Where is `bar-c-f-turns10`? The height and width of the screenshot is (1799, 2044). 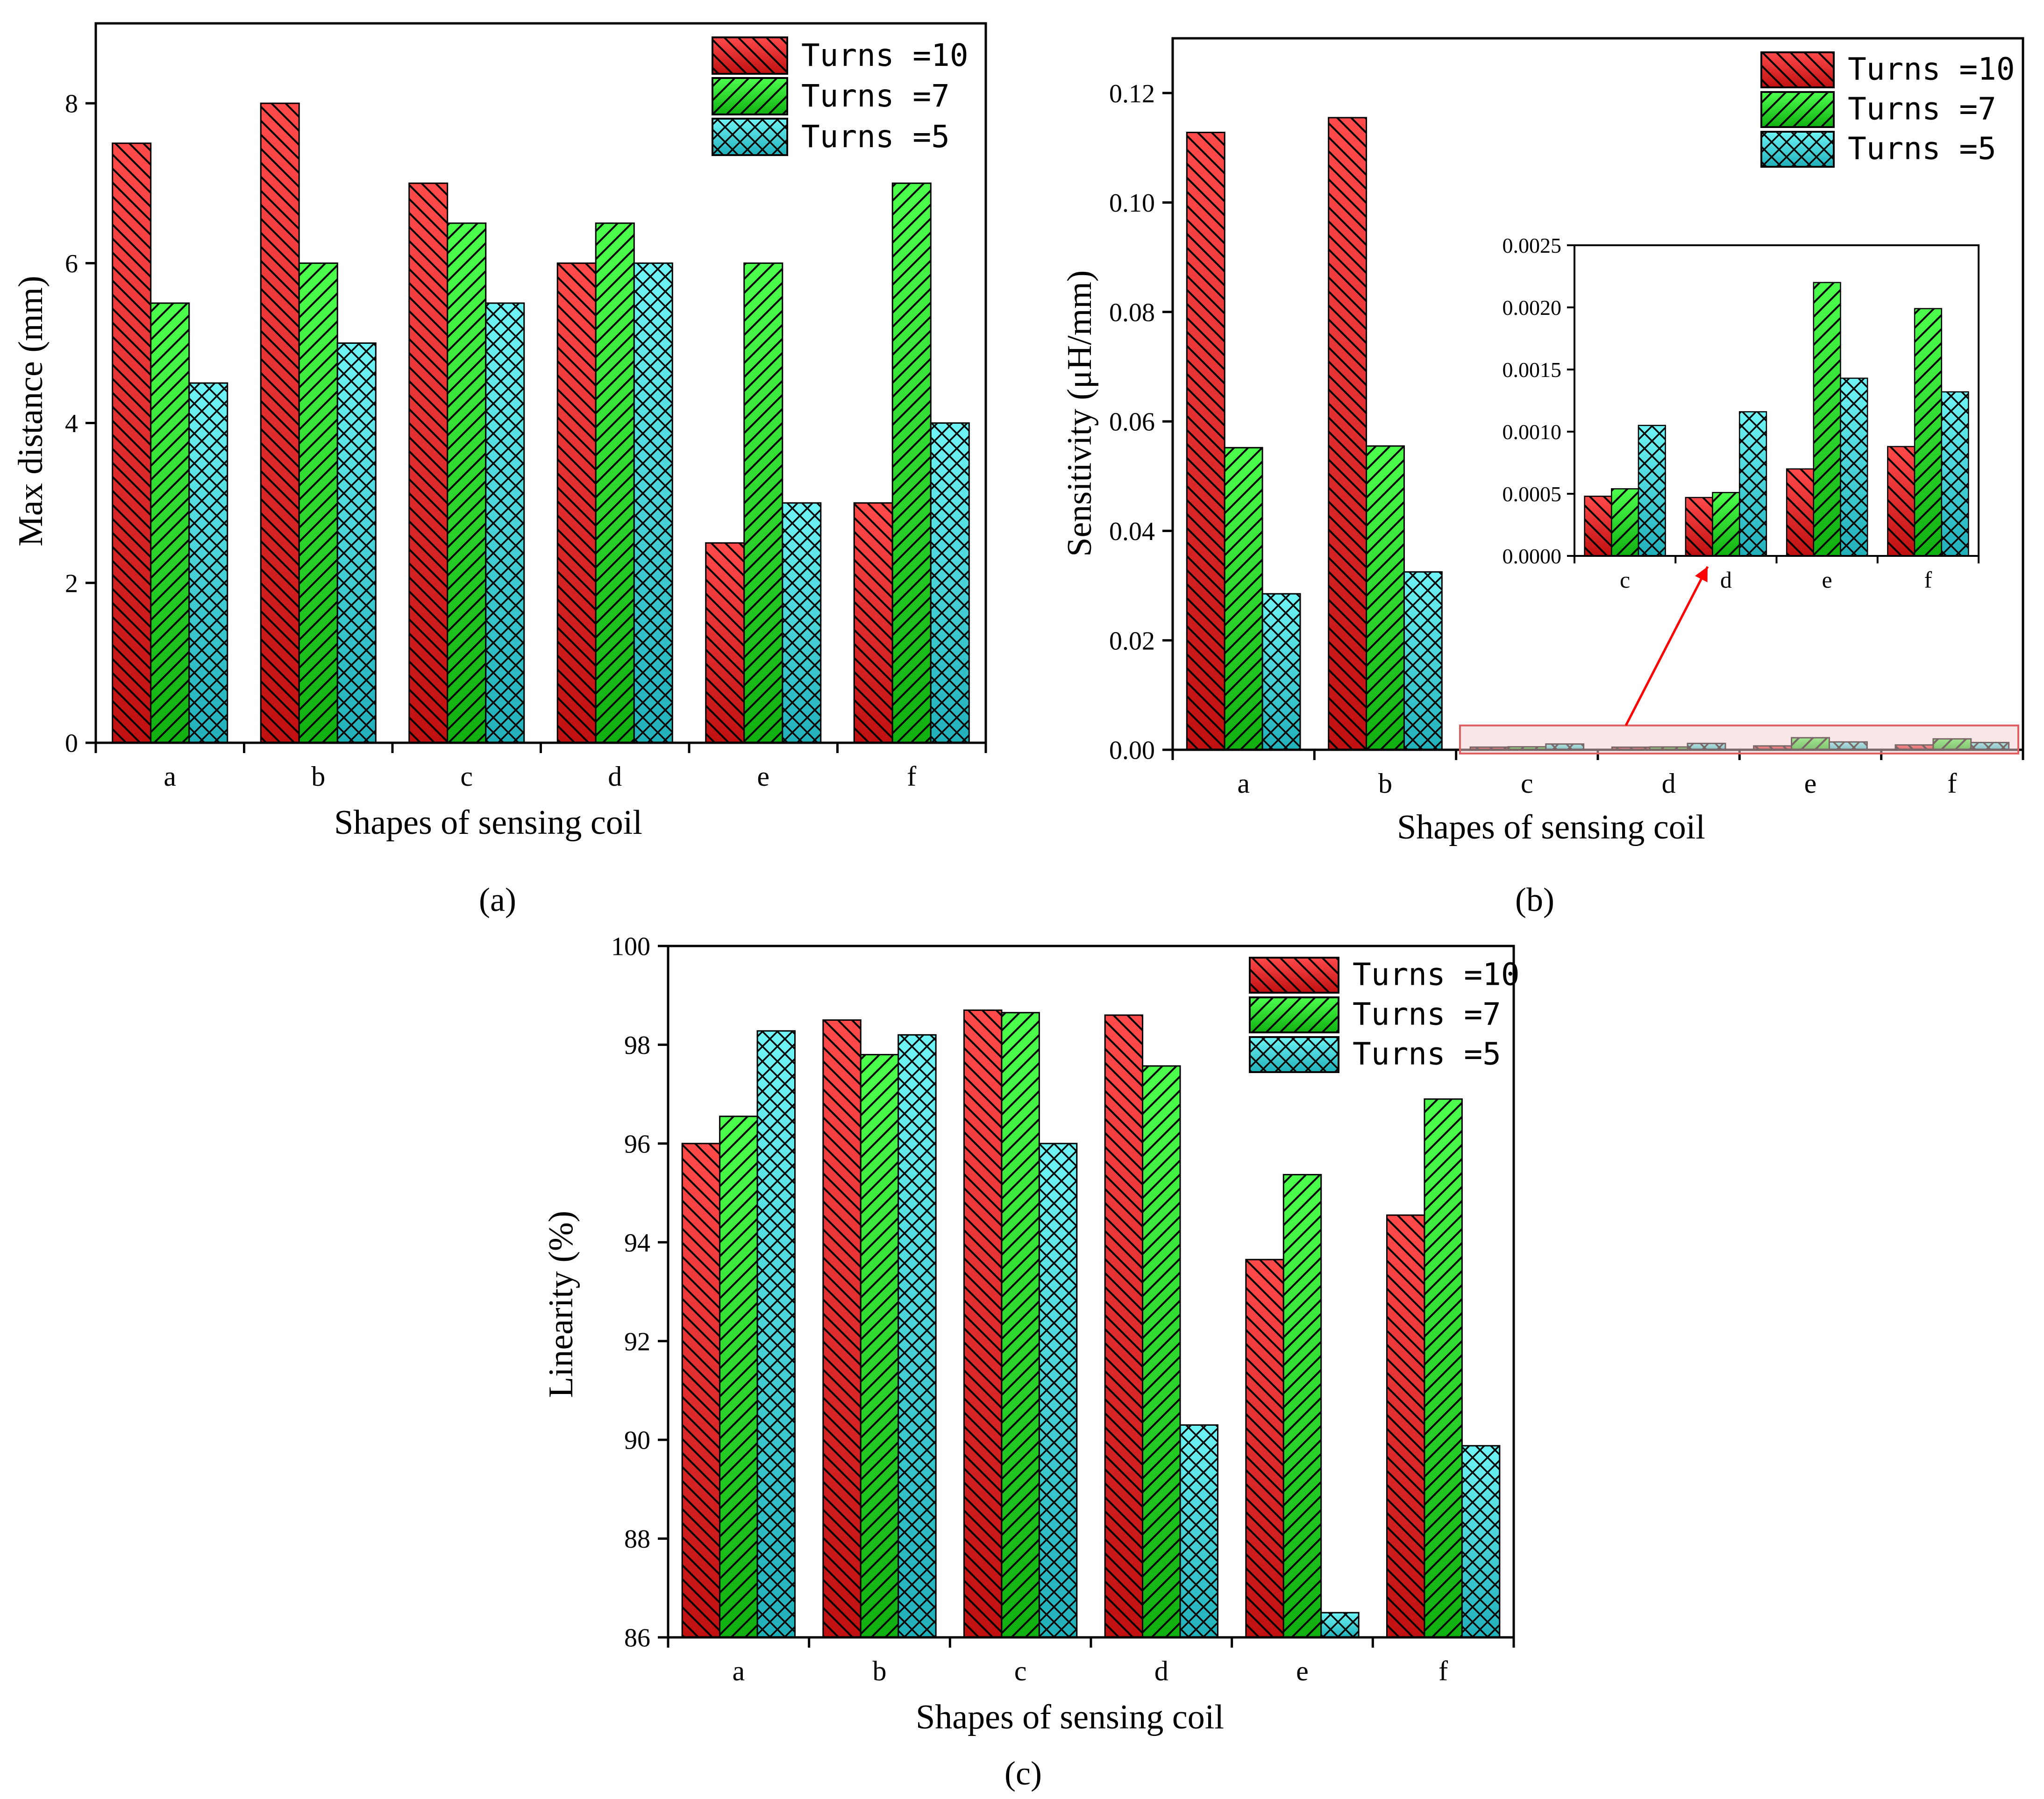 bar-c-f-turns10 is located at coordinates (1405, 1426).